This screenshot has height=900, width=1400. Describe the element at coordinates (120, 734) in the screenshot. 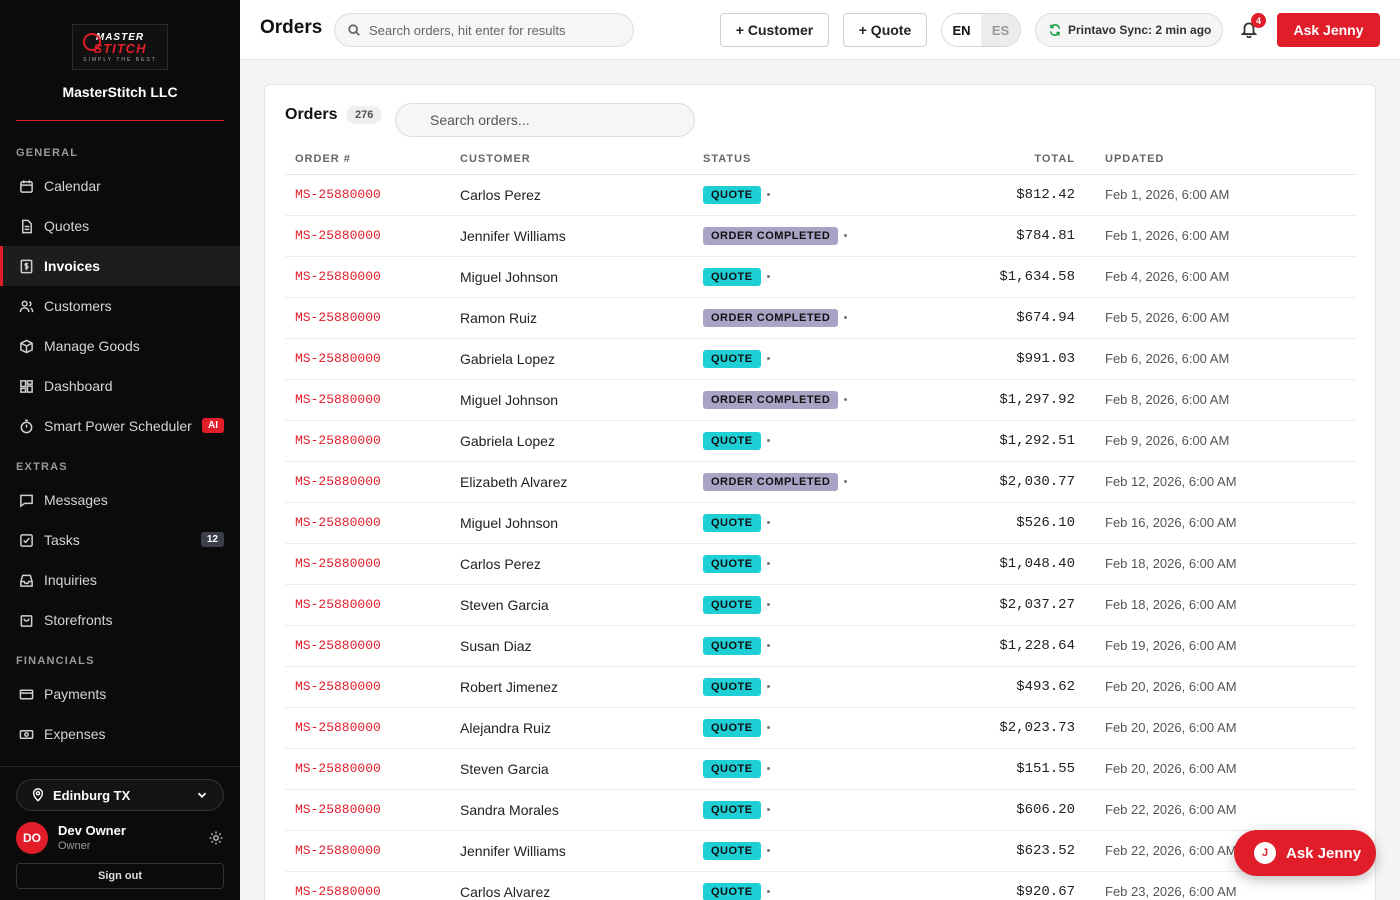

I see `sidebar-item-expenses: Expenses` at that location.